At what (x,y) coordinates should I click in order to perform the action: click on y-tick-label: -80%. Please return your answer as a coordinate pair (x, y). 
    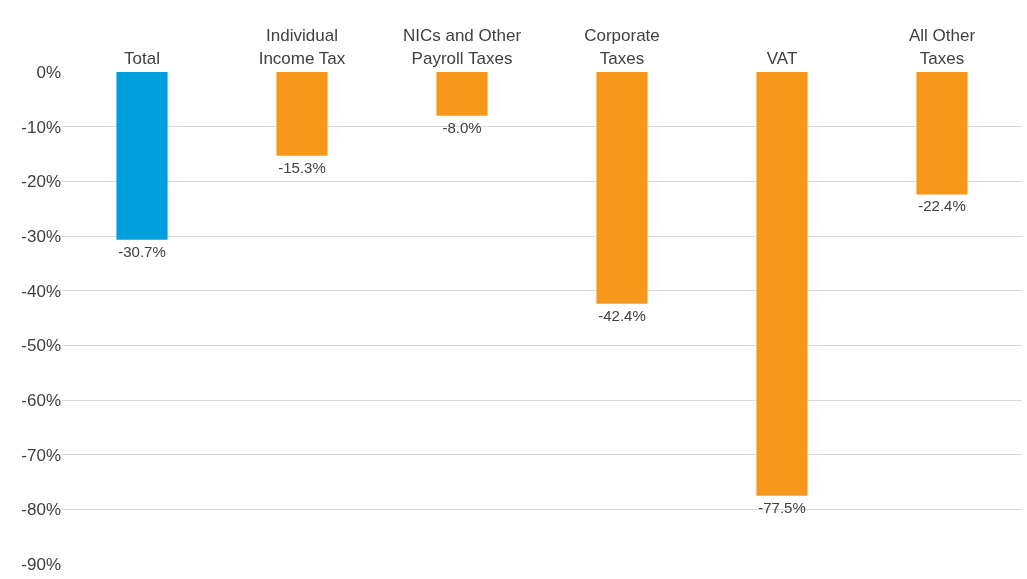
    Looking at the image, I should click on (41, 510).